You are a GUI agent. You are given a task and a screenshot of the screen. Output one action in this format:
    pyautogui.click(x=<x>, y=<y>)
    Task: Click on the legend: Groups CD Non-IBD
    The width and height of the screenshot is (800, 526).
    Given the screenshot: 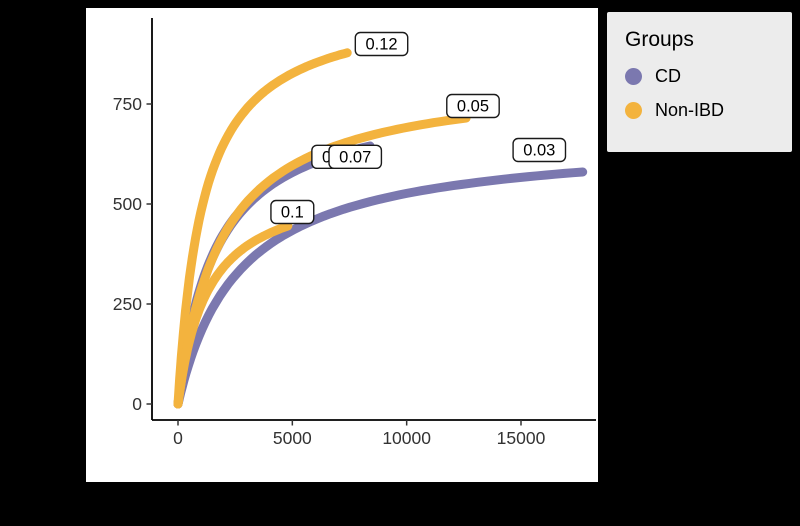 What is the action you would take?
    pyautogui.click(x=699, y=82)
    